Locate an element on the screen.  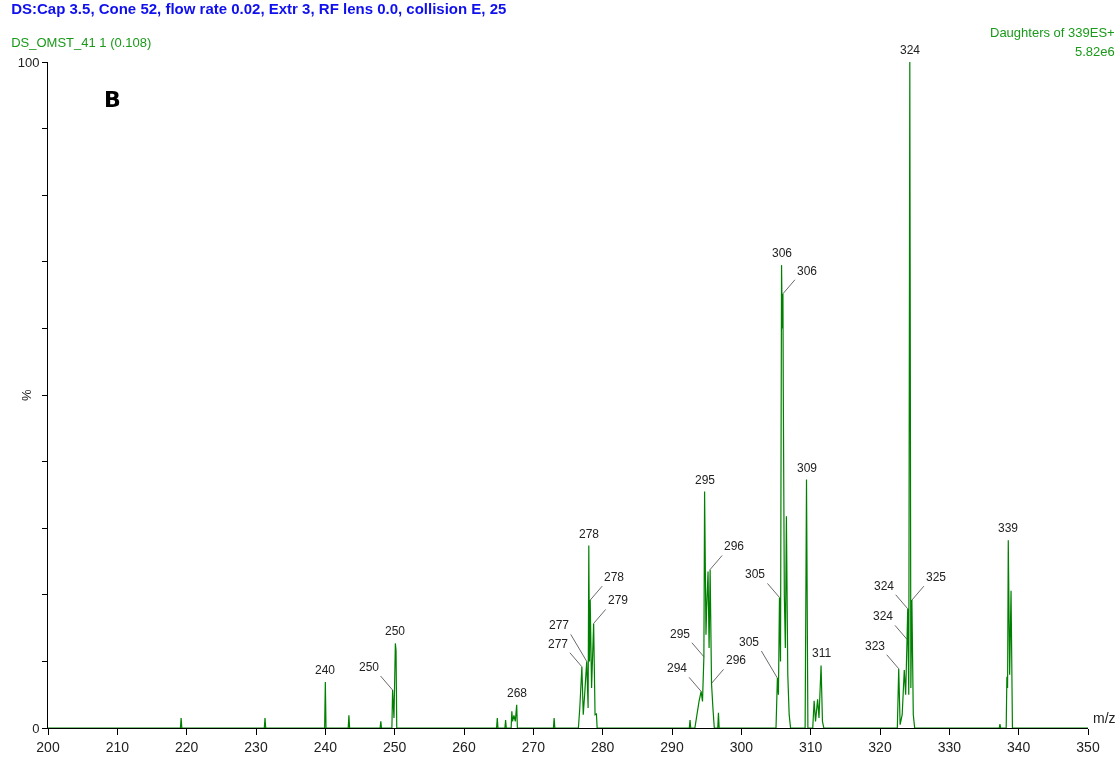
x-tick-label: 210 is located at coordinates (117, 746).